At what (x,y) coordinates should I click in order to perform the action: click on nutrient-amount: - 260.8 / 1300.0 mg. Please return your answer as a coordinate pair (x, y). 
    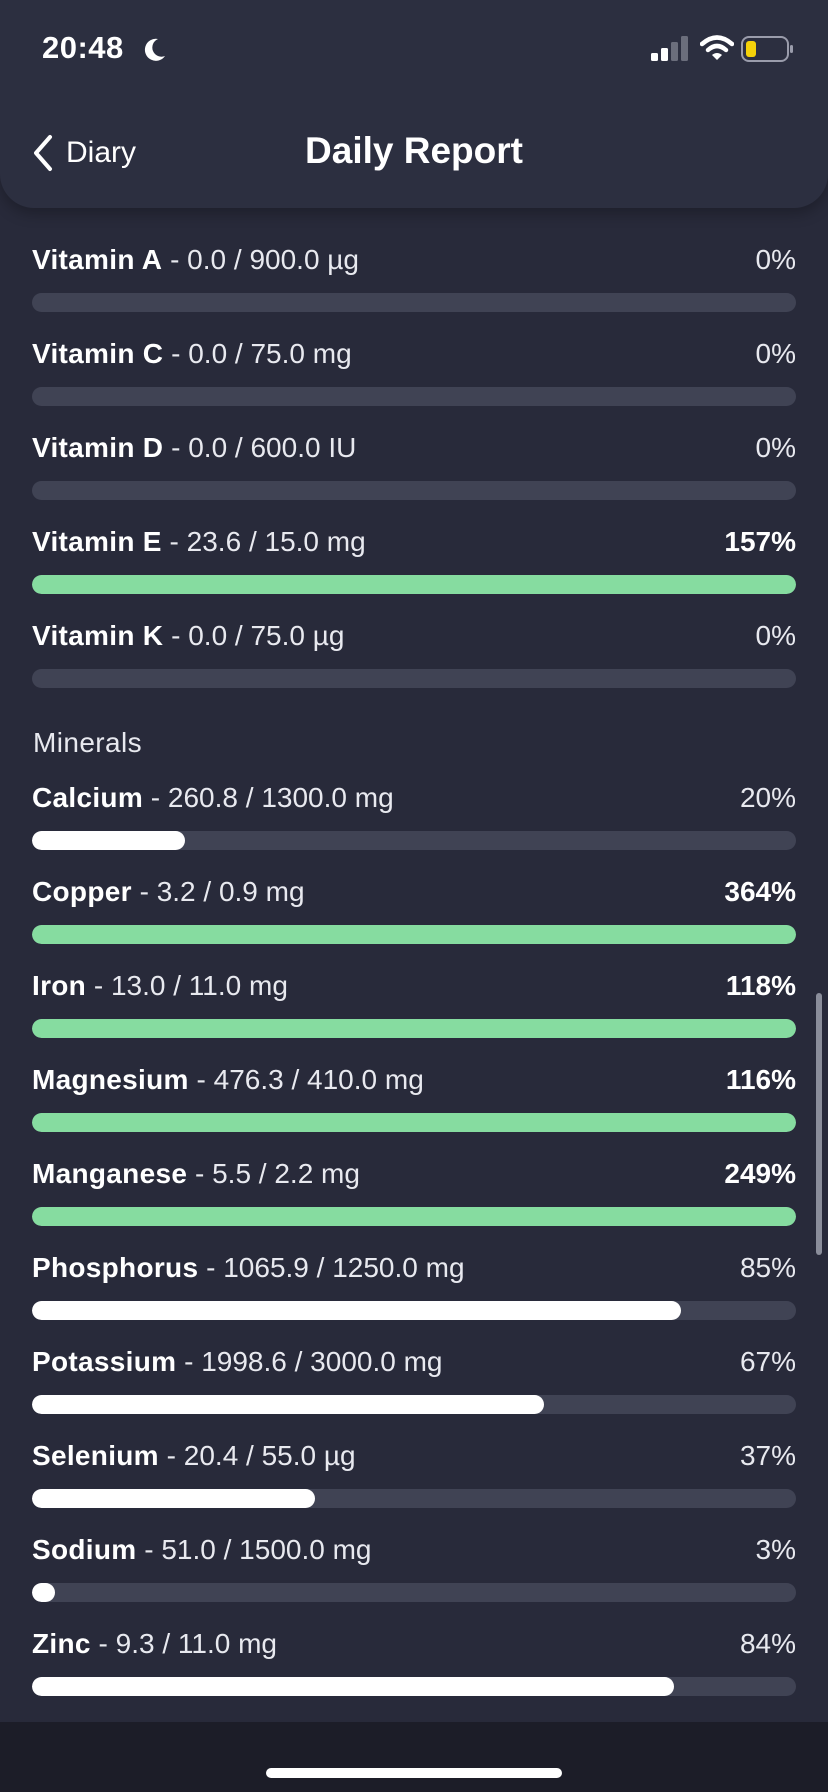
    Looking at the image, I should click on (268, 797).